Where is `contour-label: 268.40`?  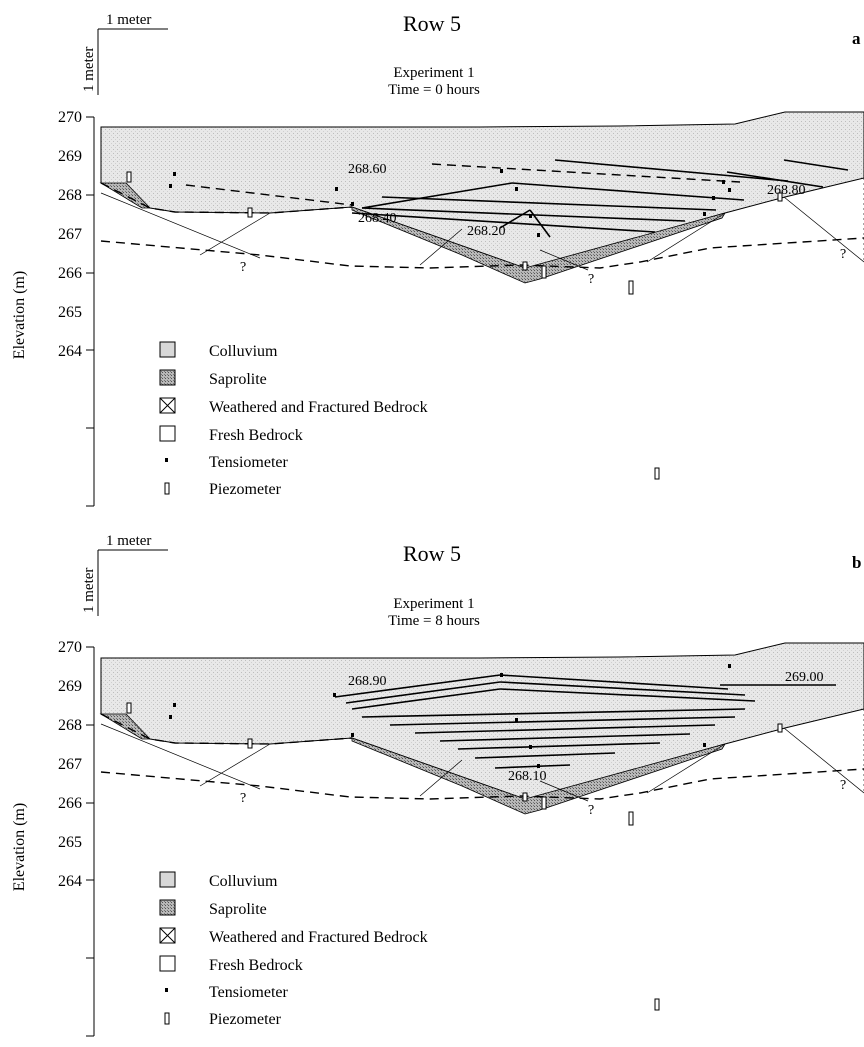 contour-label: 268.40 is located at coordinates (377, 218).